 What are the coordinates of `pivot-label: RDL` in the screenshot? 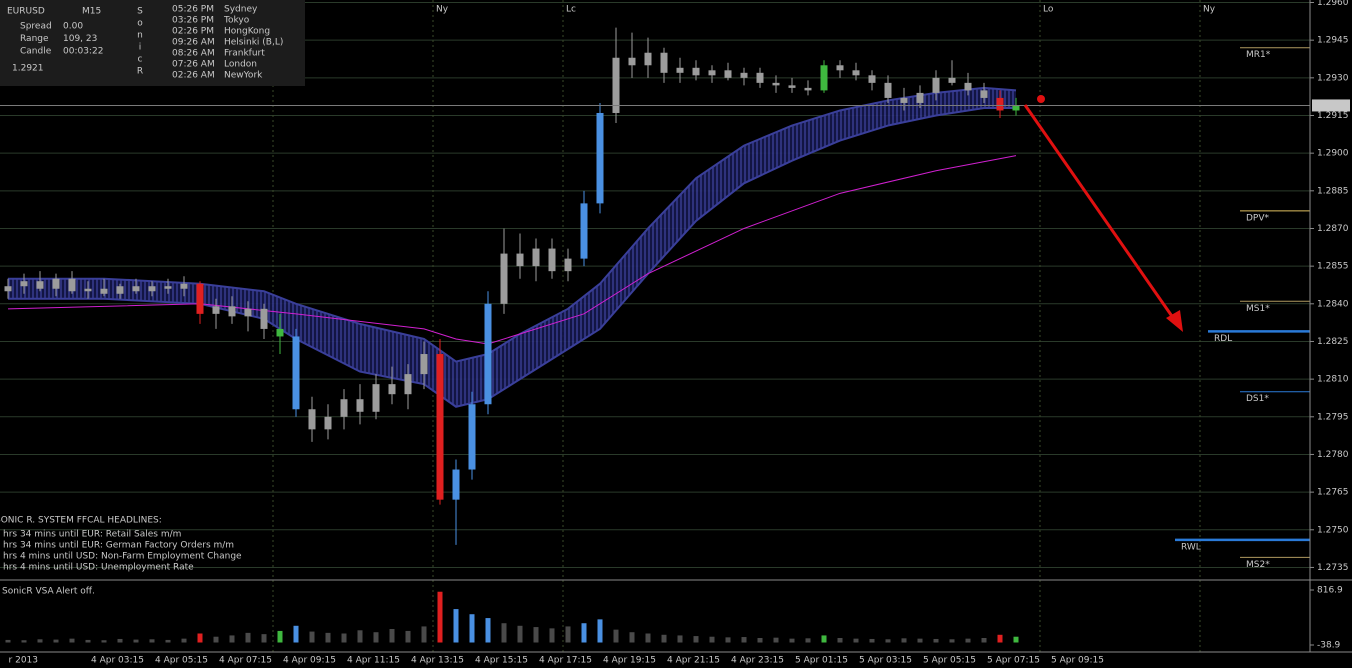 It's located at (1223, 339).